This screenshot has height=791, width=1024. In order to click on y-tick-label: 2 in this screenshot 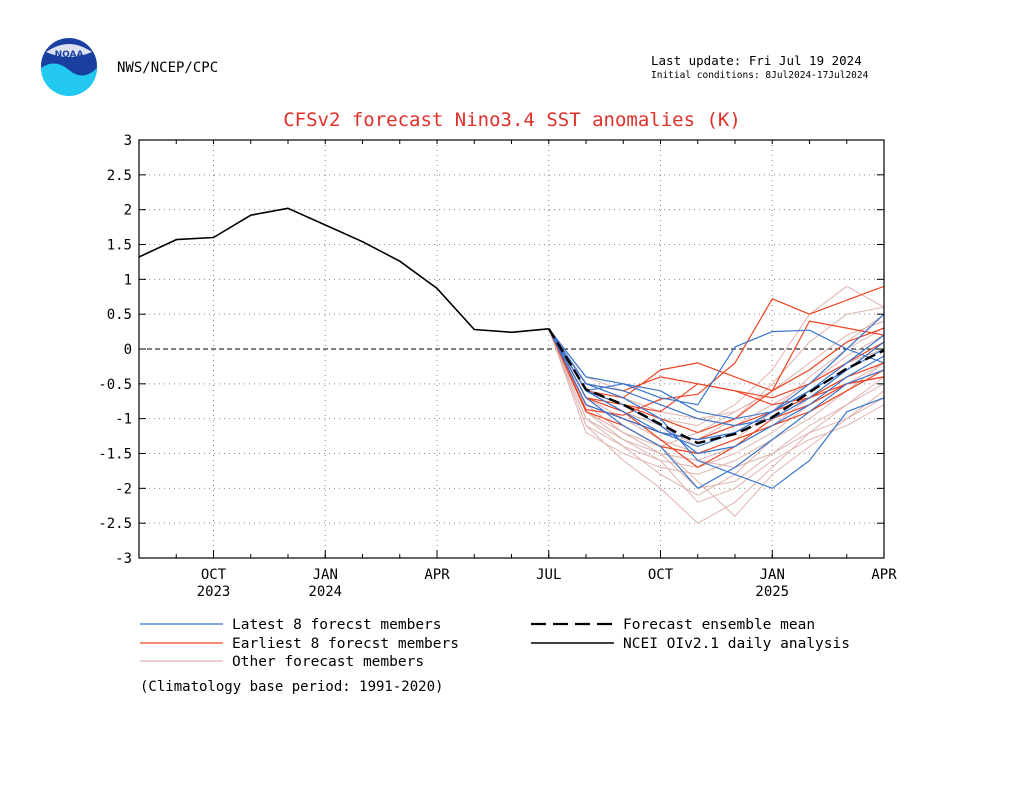, I will do `click(128, 211)`.